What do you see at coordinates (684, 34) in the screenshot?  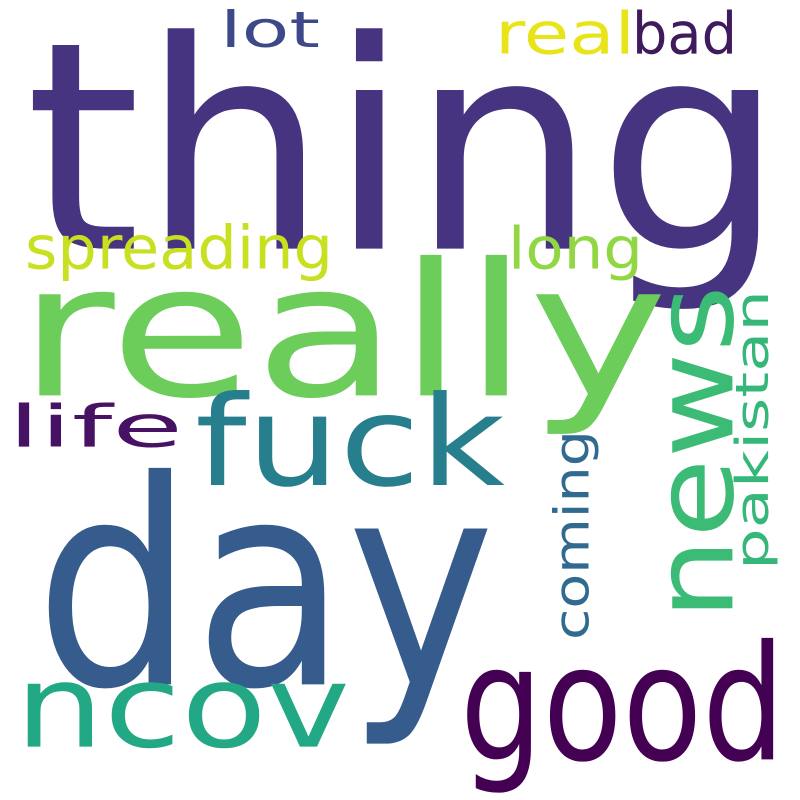 I see `word-bad: bad` at bounding box center [684, 34].